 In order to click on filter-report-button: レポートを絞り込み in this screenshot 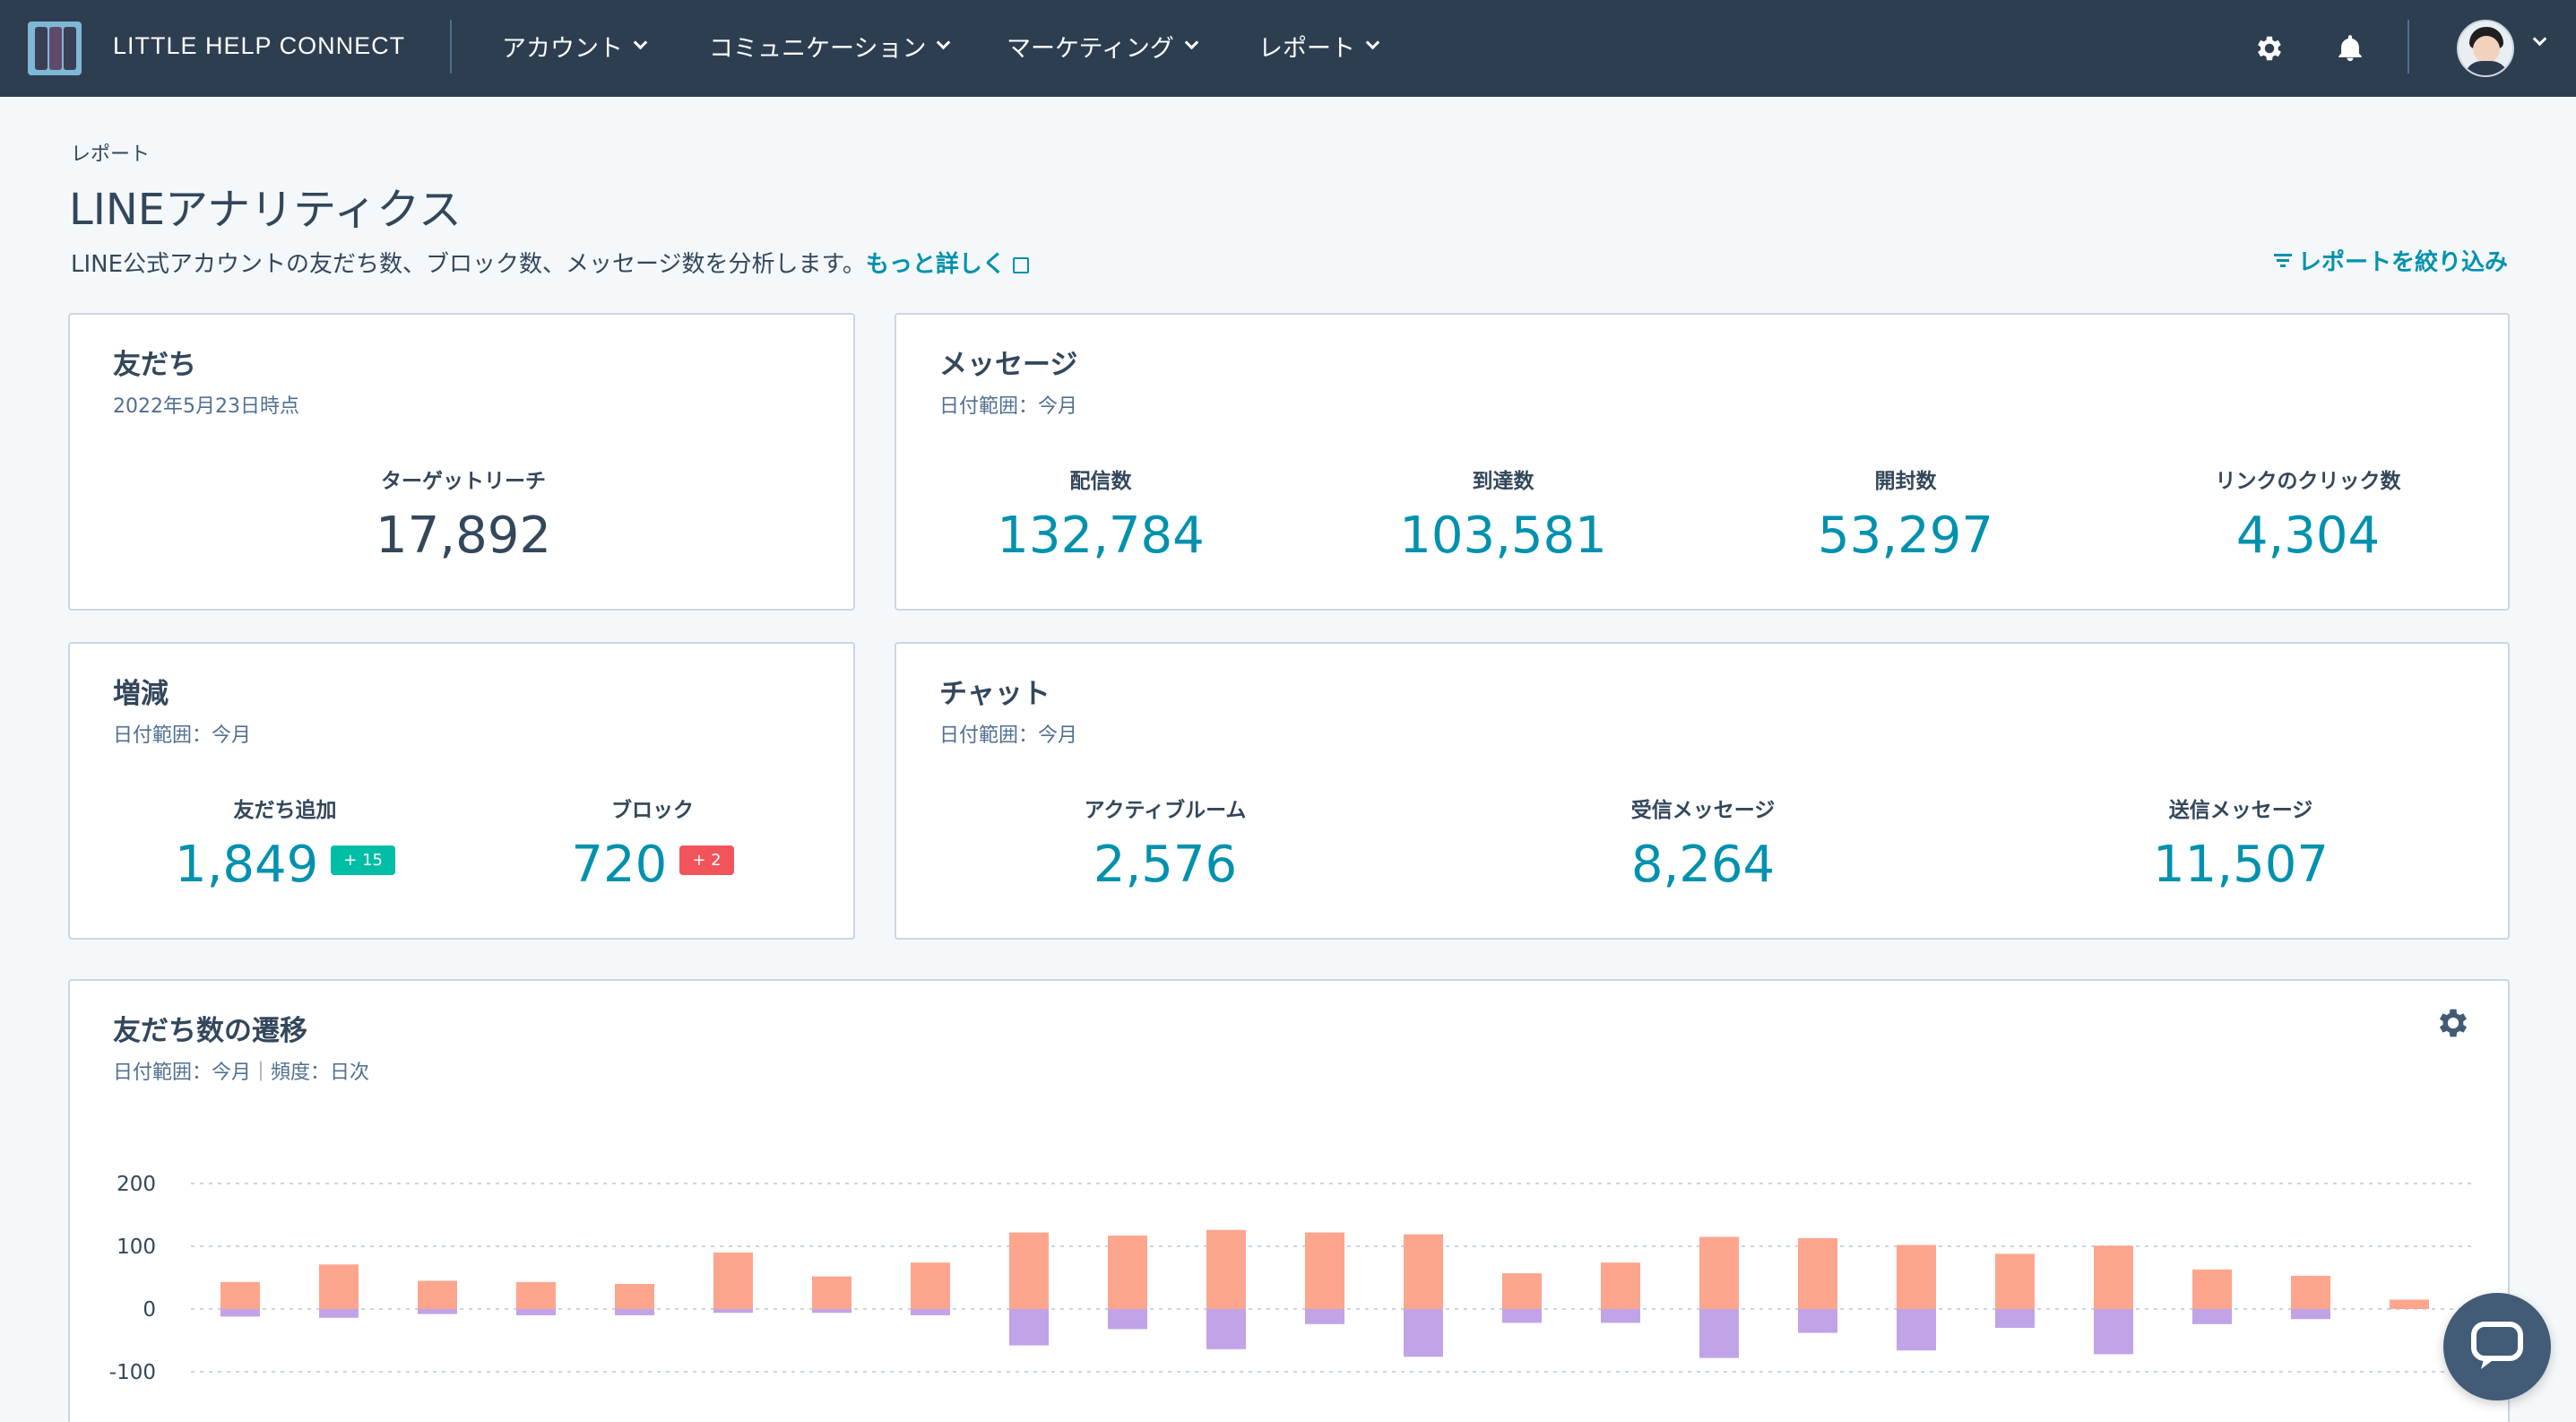, I will do `click(2390, 260)`.